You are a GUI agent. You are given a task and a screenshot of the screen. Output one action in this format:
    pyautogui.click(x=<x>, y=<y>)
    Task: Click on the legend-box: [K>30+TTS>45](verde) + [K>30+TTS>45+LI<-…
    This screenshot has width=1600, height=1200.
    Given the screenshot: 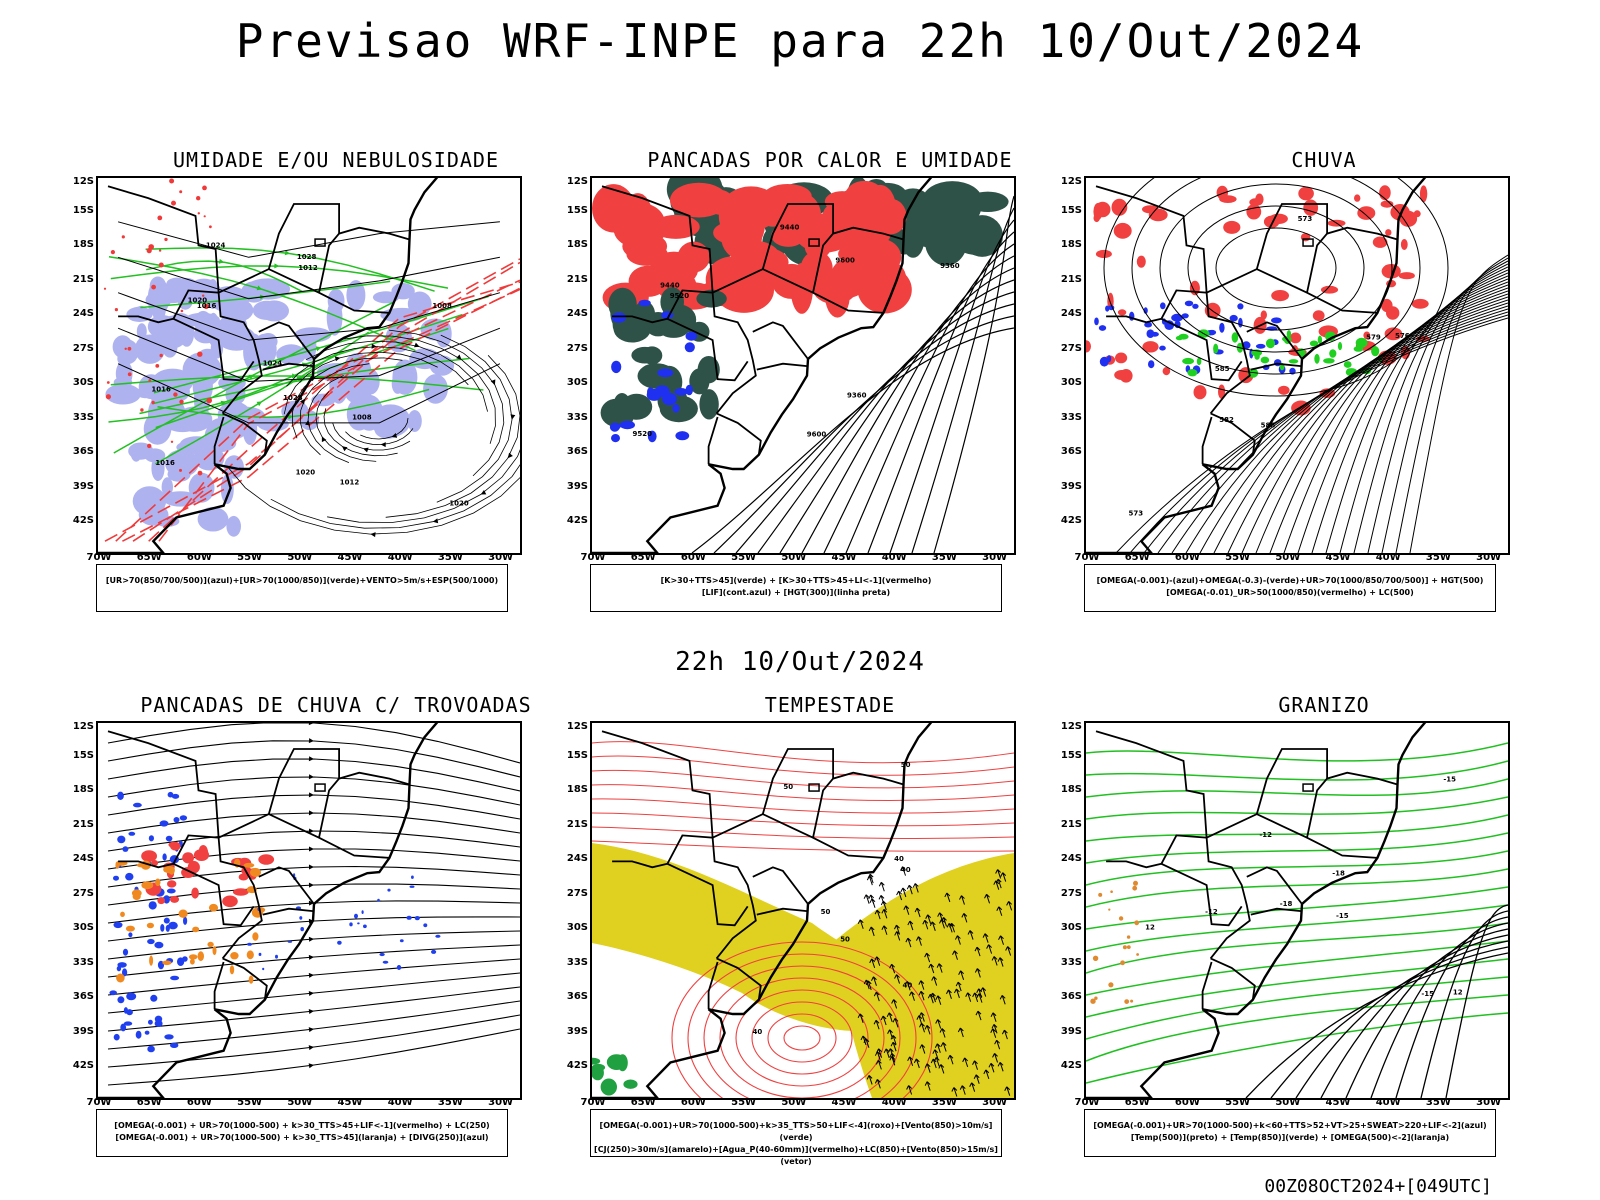 What is the action you would take?
    pyautogui.click(x=796, y=588)
    